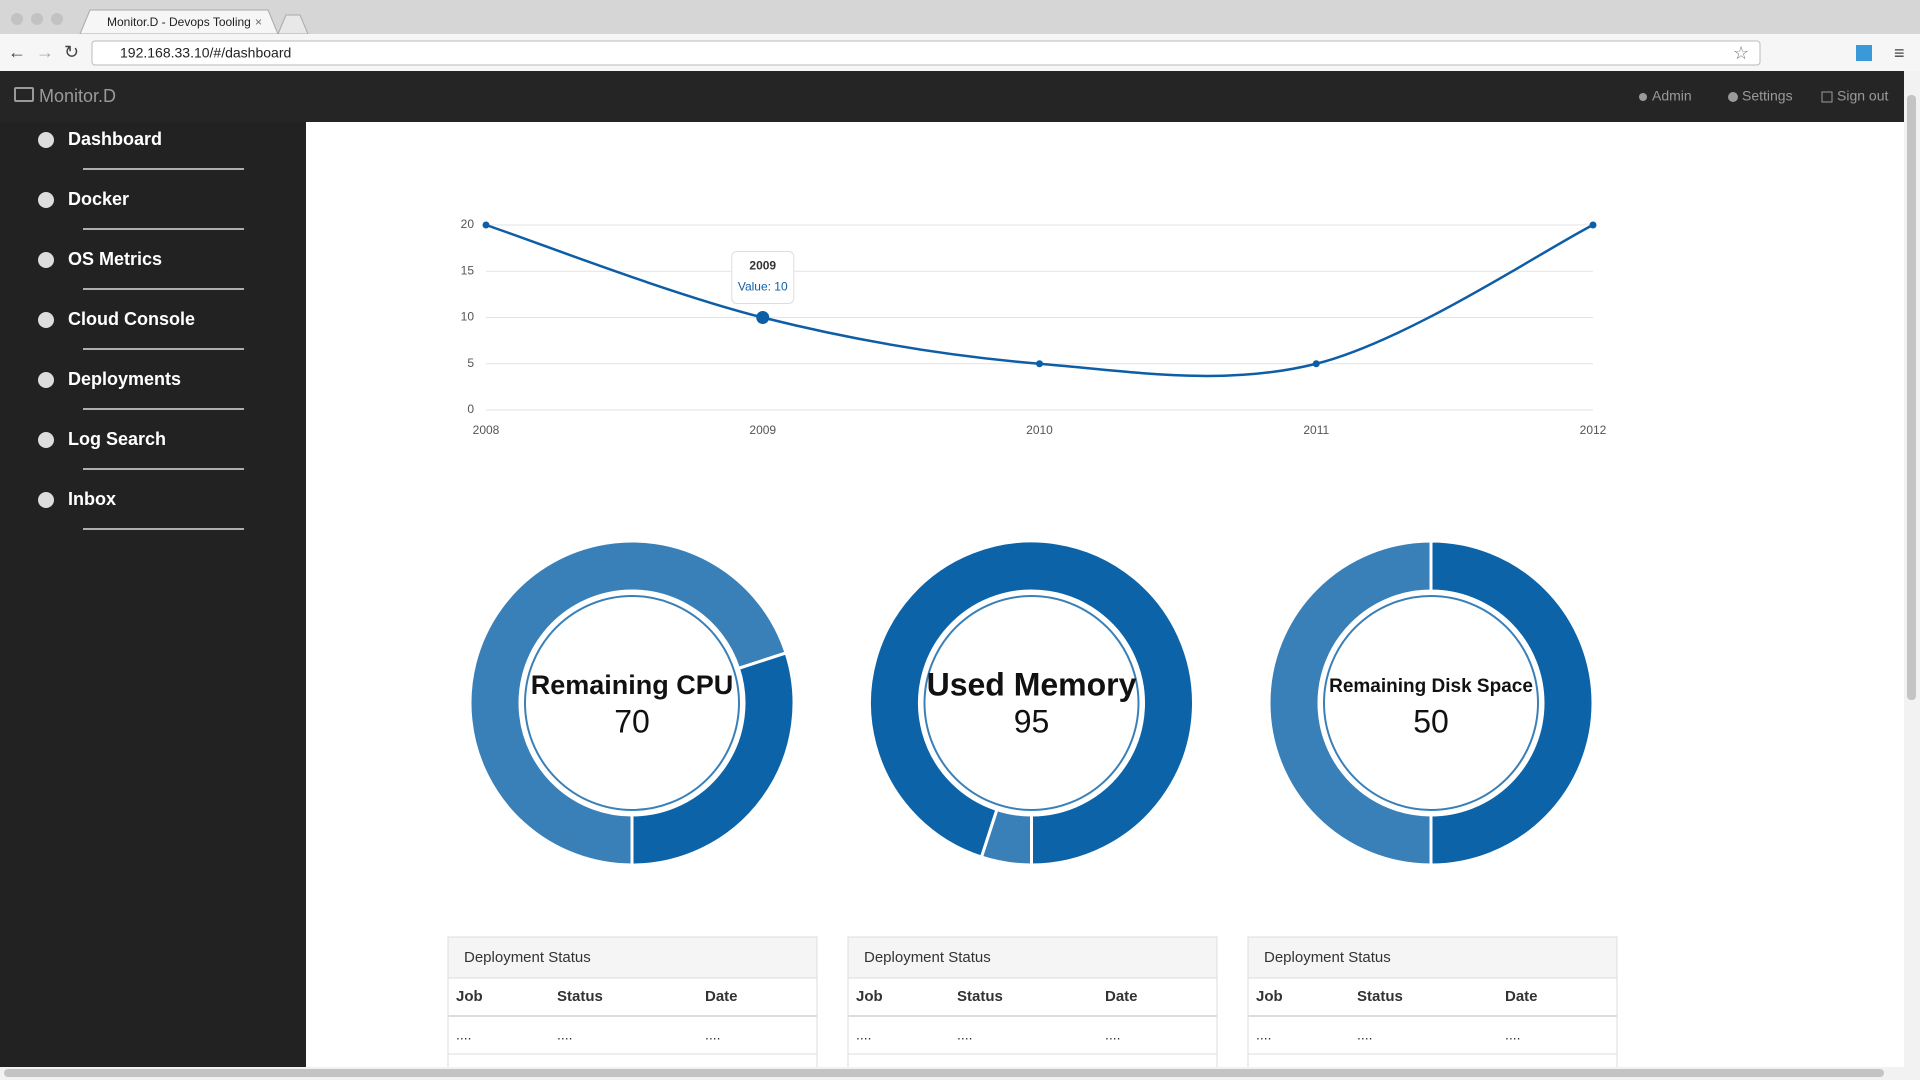 Image resolution: width=1920 pixels, height=1080 pixels. What do you see at coordinates (1593, 430) in the screenshot?
I see `x-tick-label: 2012` at bounding box center [1593, 430].